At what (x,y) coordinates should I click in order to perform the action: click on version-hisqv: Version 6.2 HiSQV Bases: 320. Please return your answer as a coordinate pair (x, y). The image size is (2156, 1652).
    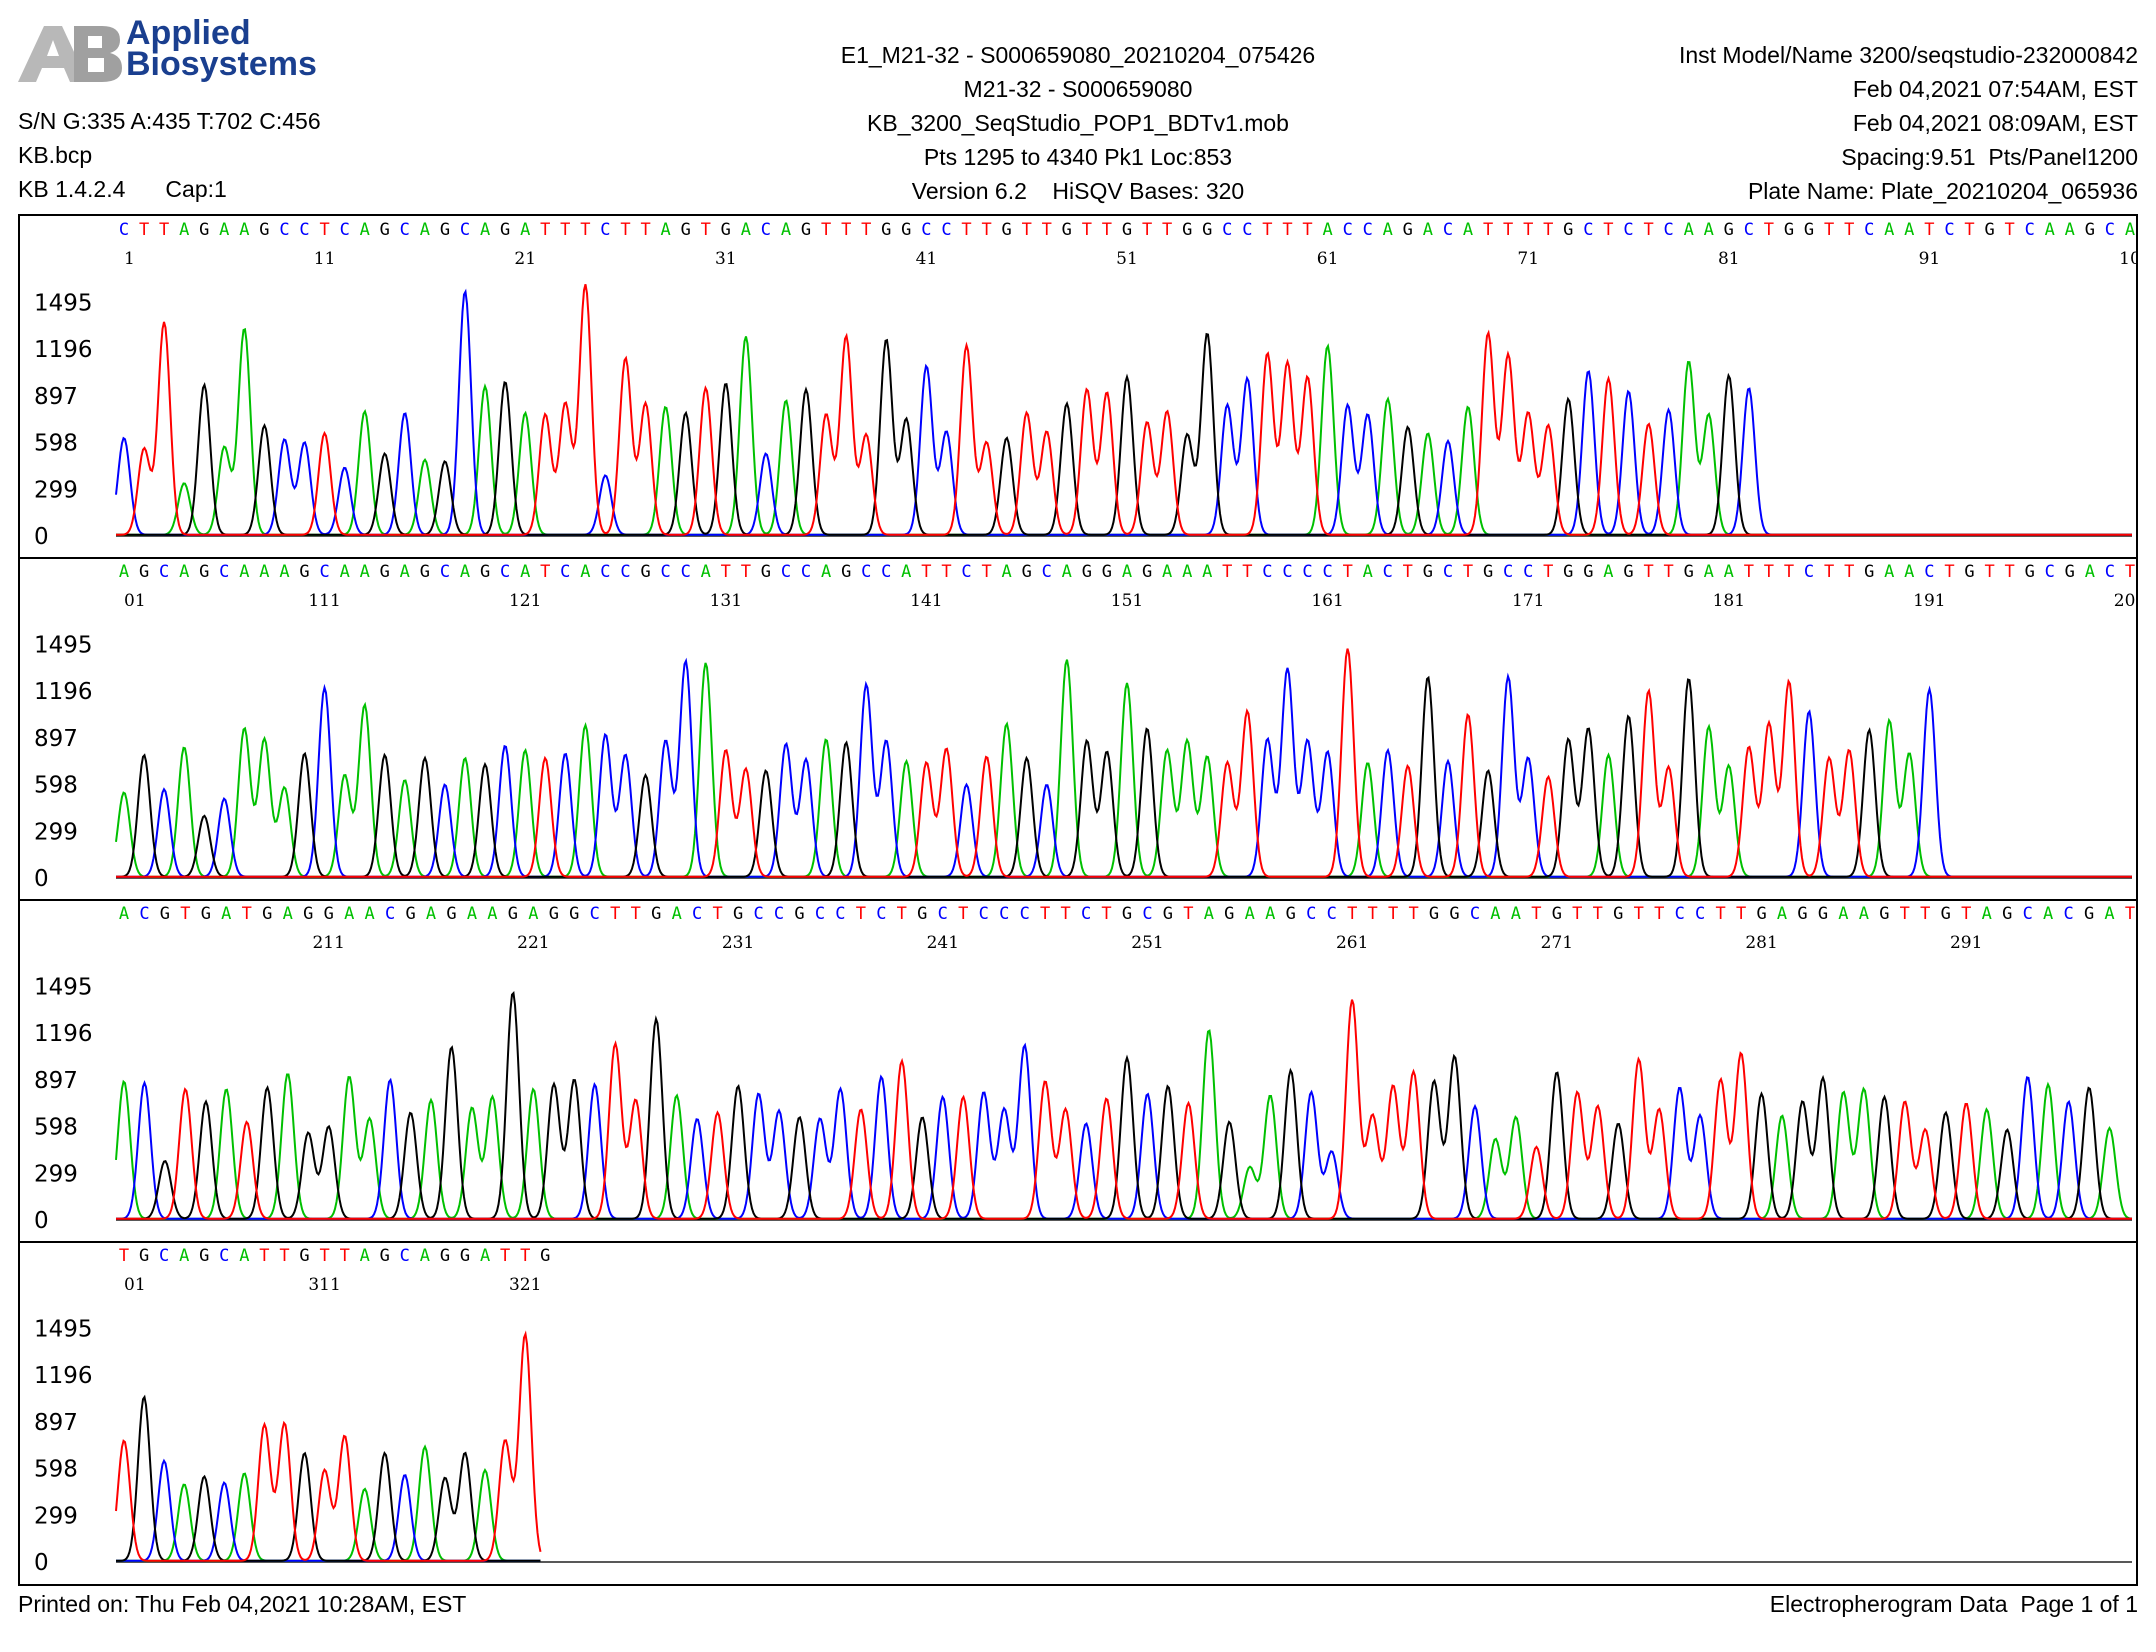
    Looking at the image, I should click on (1078, 191).